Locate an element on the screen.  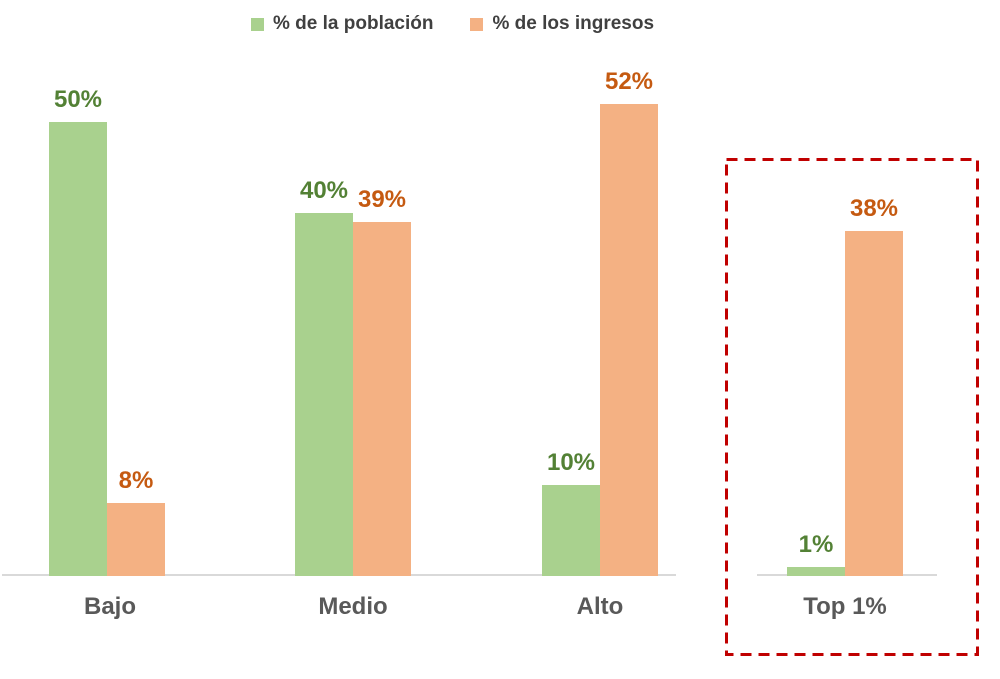
value-label-poblacion-bajo: 50% is located at coordinates (78, 99).